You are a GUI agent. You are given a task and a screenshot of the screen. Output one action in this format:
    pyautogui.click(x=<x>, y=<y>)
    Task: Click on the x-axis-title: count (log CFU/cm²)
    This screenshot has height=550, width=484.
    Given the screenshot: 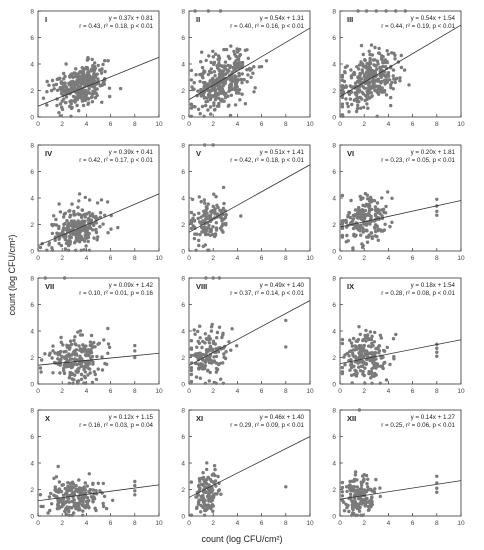 What is the action you would take?
    pyautogui.click(x=242, y=539)
    